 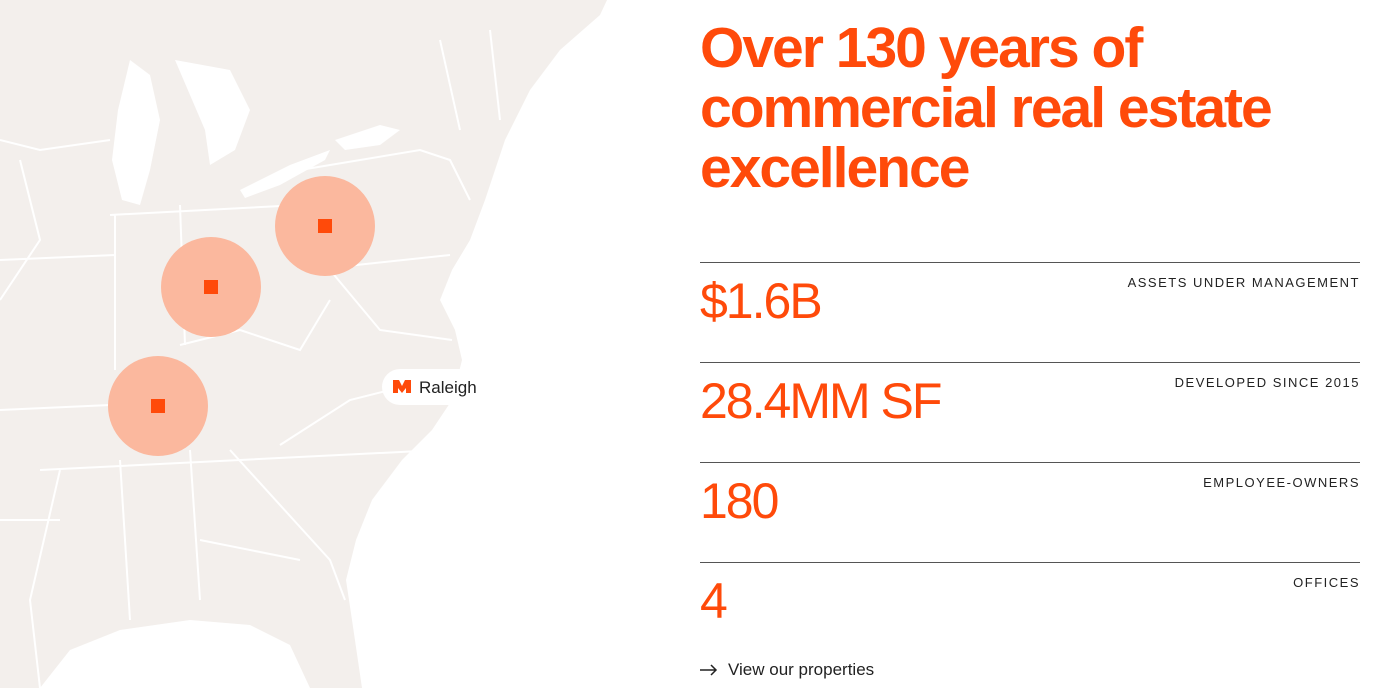 What do you see at coordinates (285, 174) in the screenshot?
I see `lake-erie` at bounding box center [285, 174].